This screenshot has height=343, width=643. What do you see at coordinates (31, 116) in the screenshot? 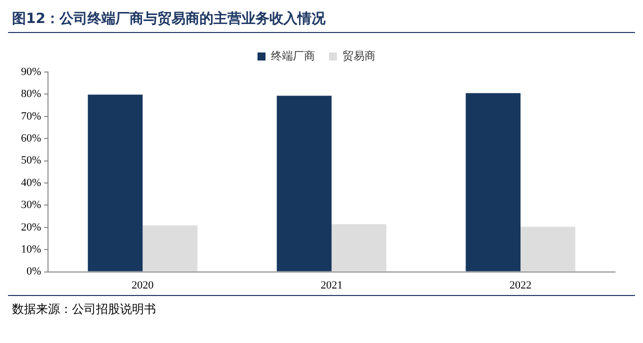
I see `y-tick-label: 70%` at bounding box center [31, 116].